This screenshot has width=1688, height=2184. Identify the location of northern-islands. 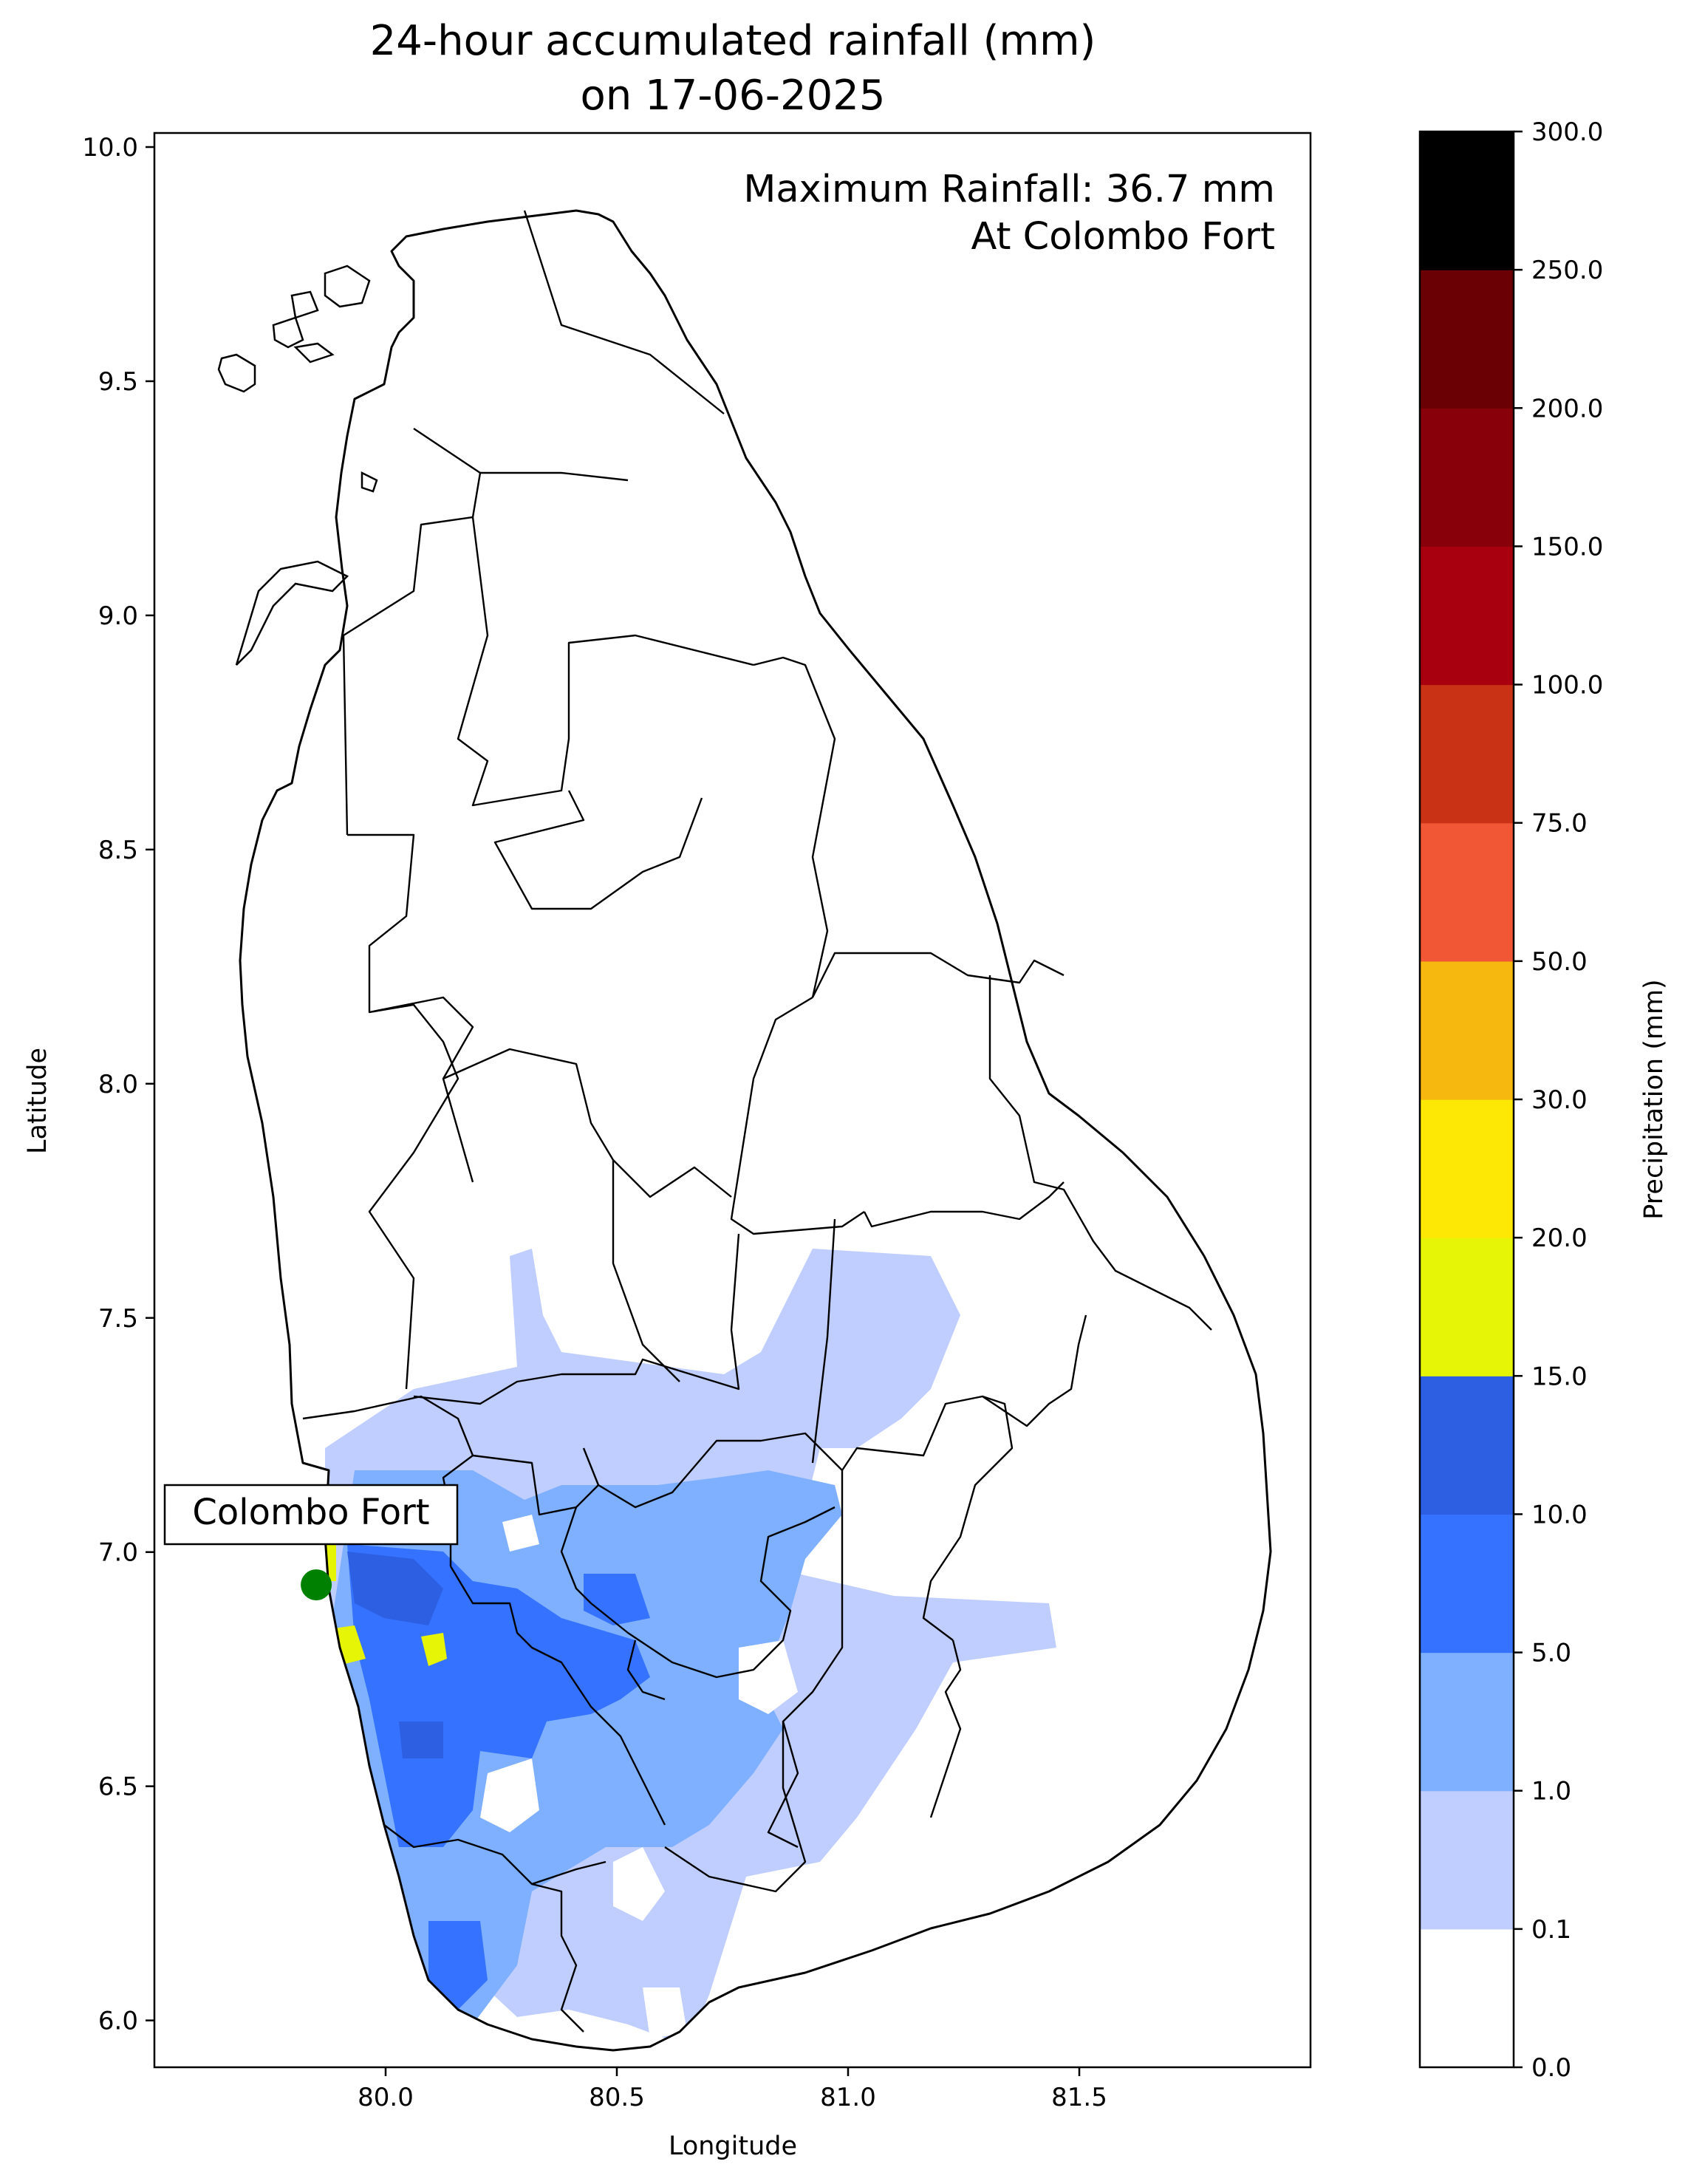
(297, 466).